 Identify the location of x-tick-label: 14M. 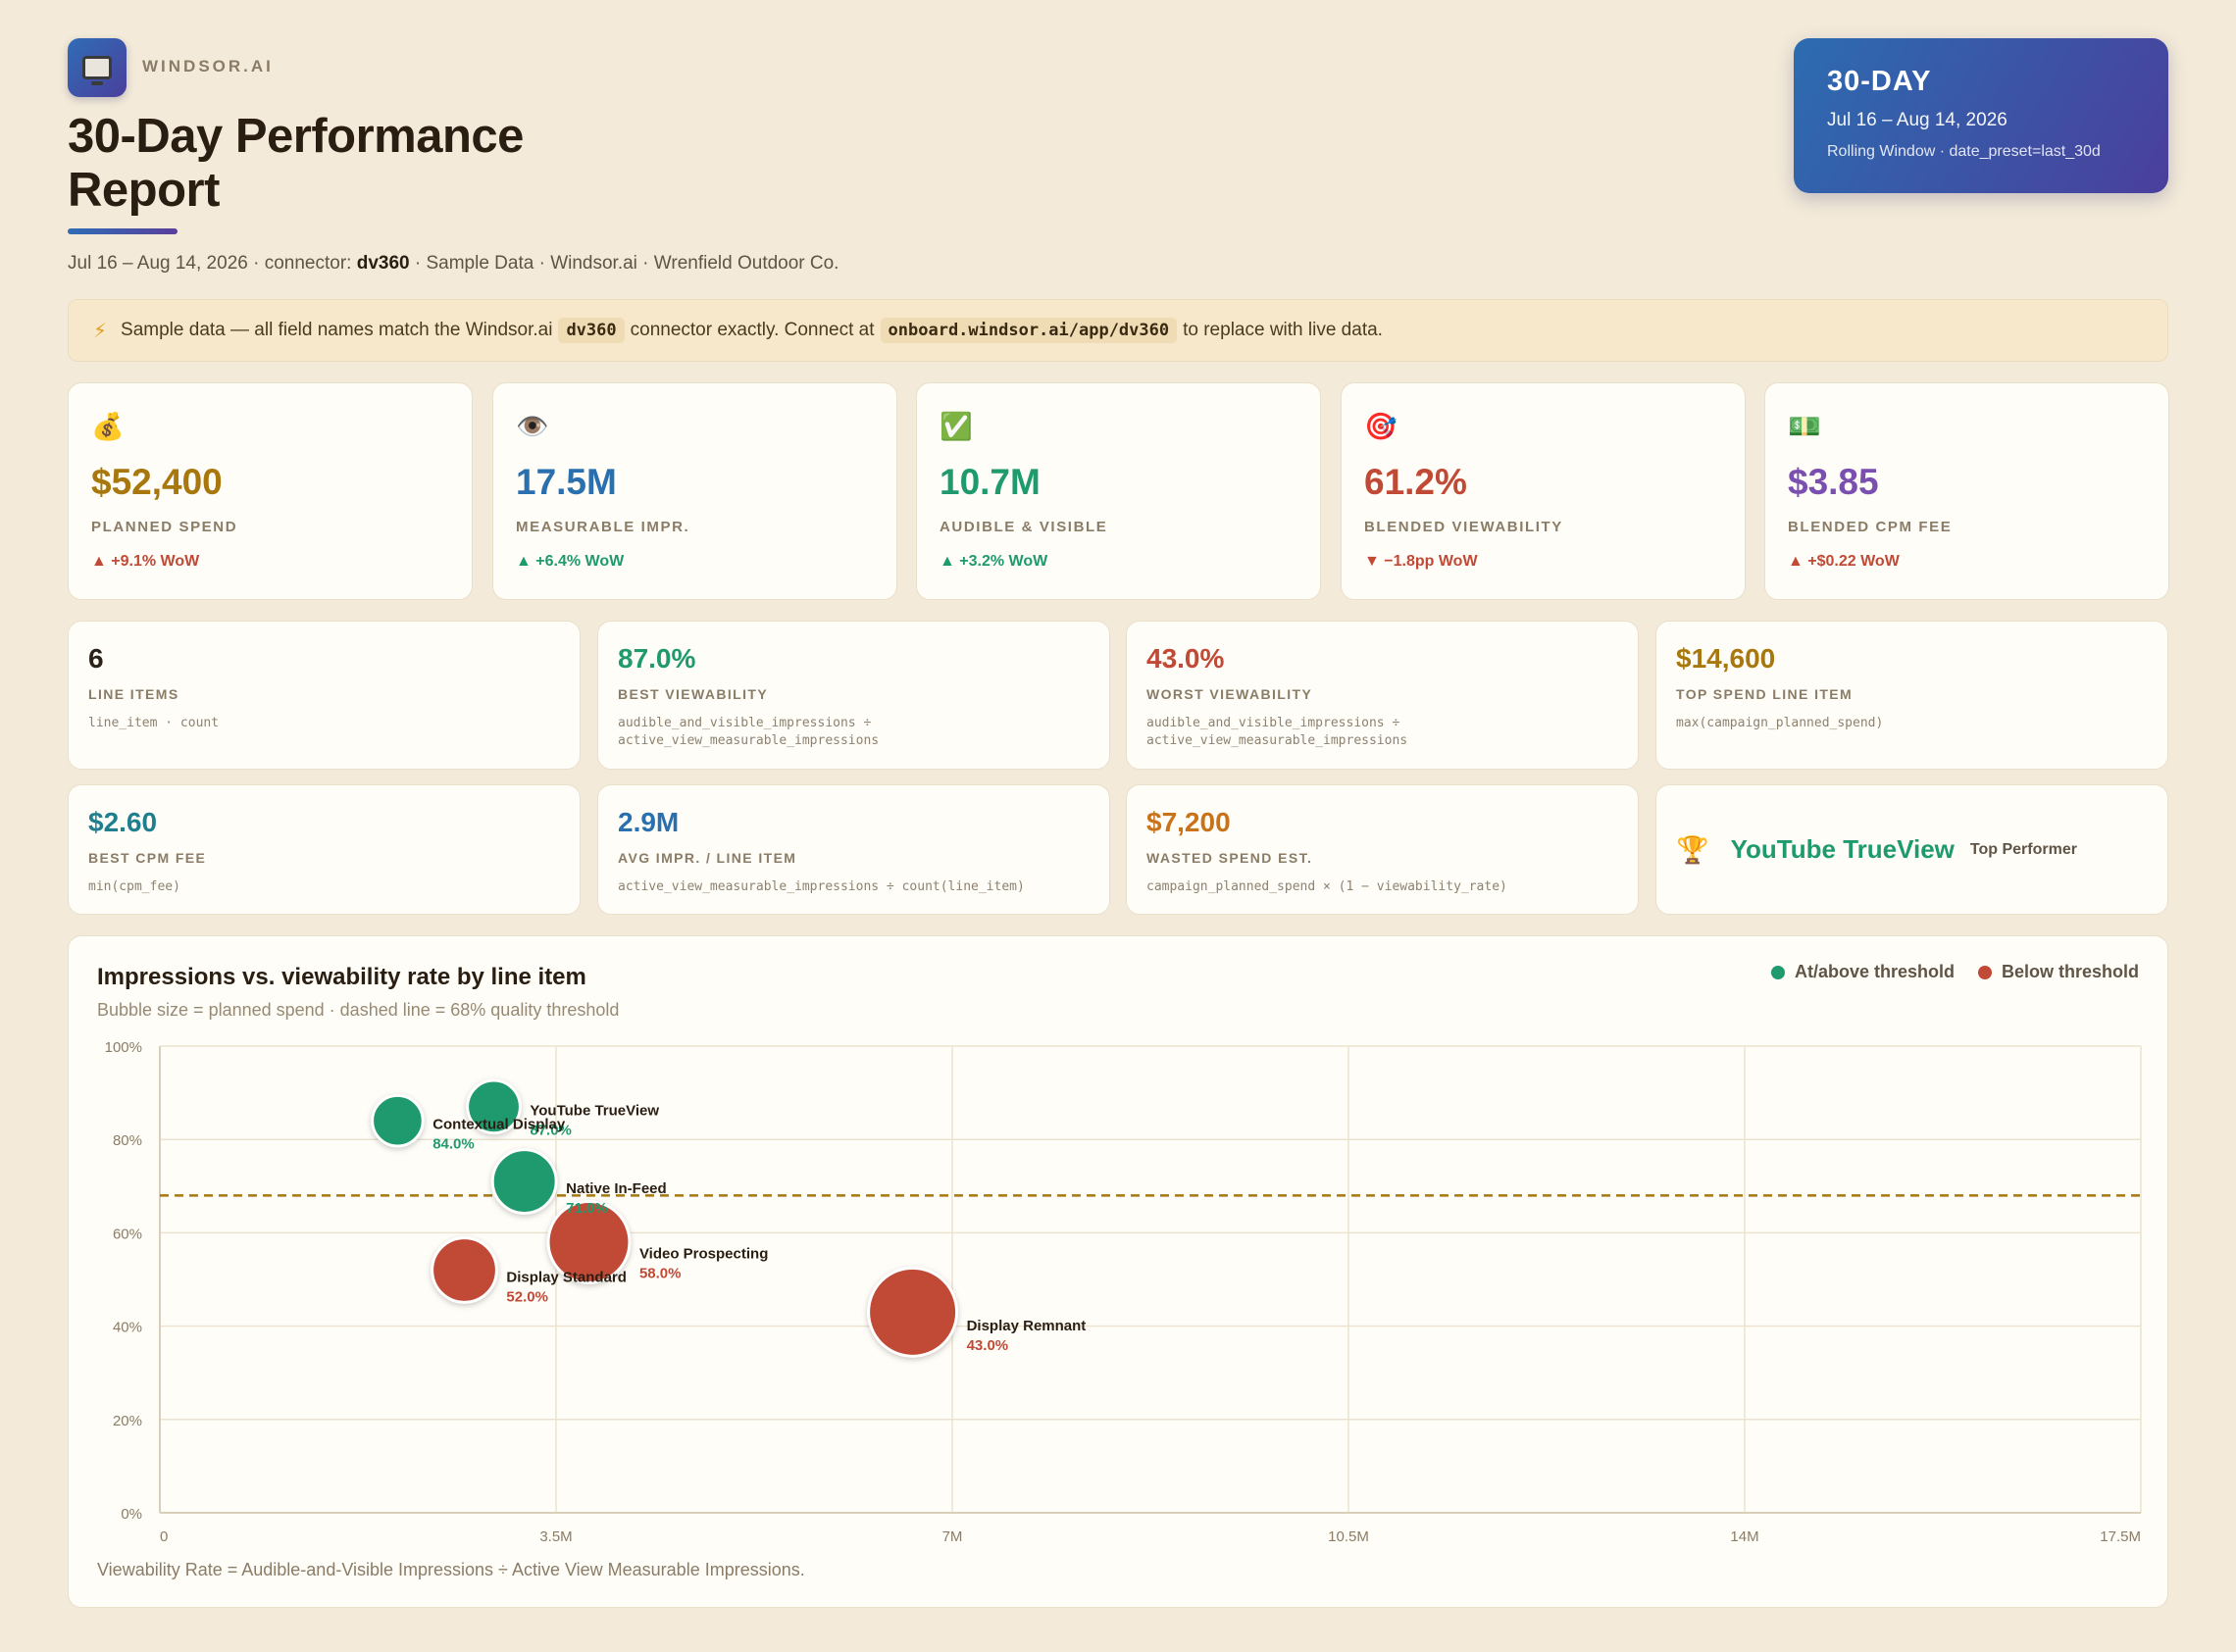
(1744, 1537).